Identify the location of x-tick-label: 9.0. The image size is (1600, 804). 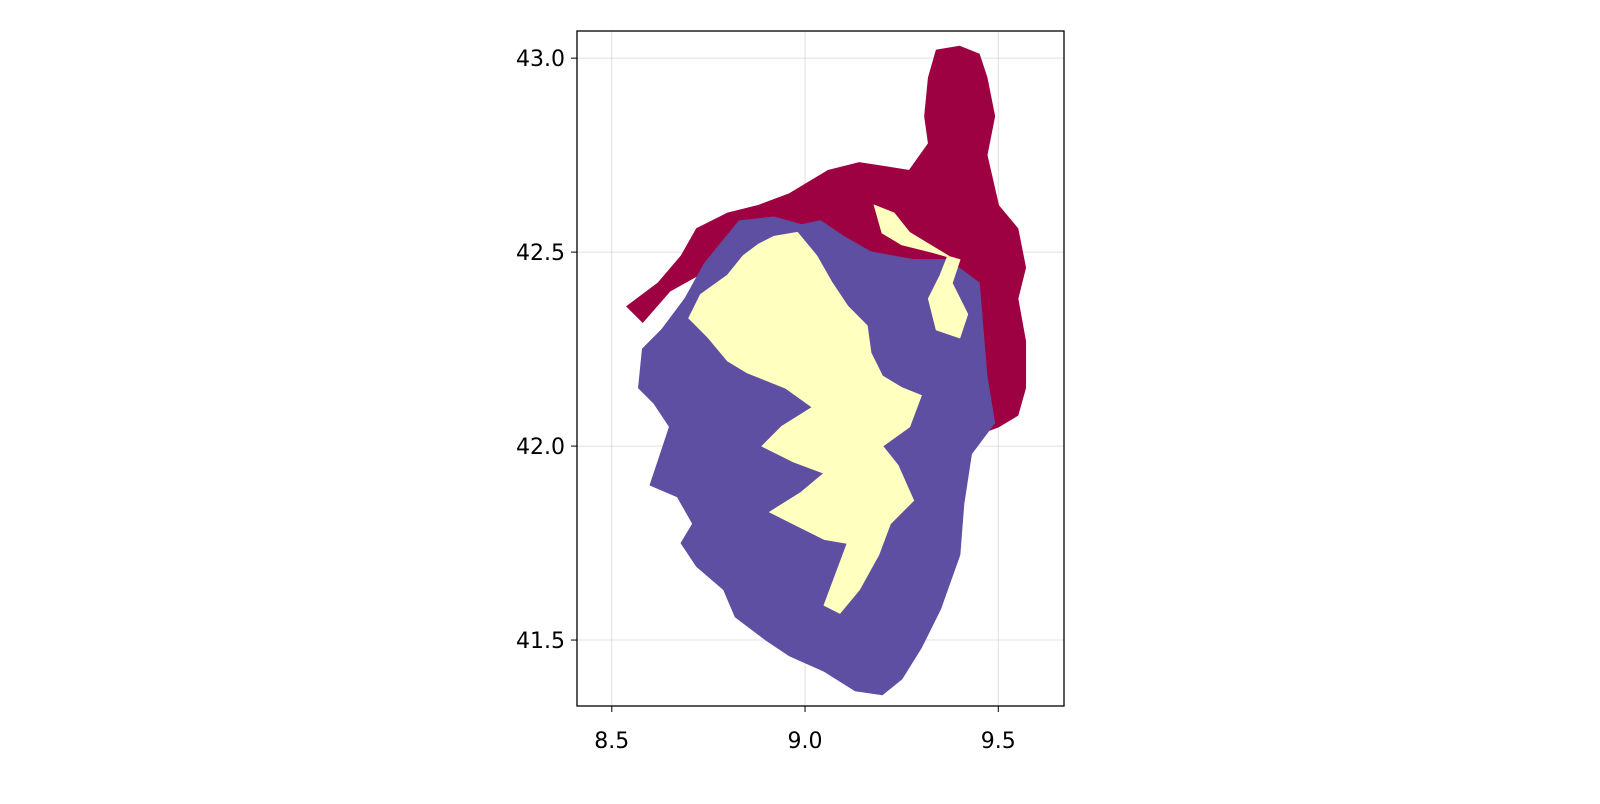
(805, 741).